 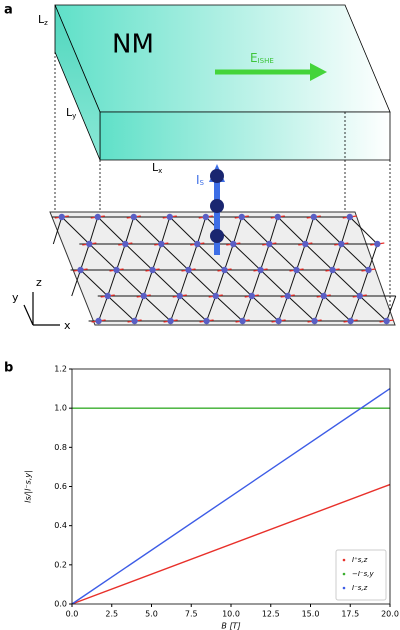 What do you see at coordinates (111, 614) in the screenshot?
I see `x-tick-label: 2.5` at bounding box center [111, 614].